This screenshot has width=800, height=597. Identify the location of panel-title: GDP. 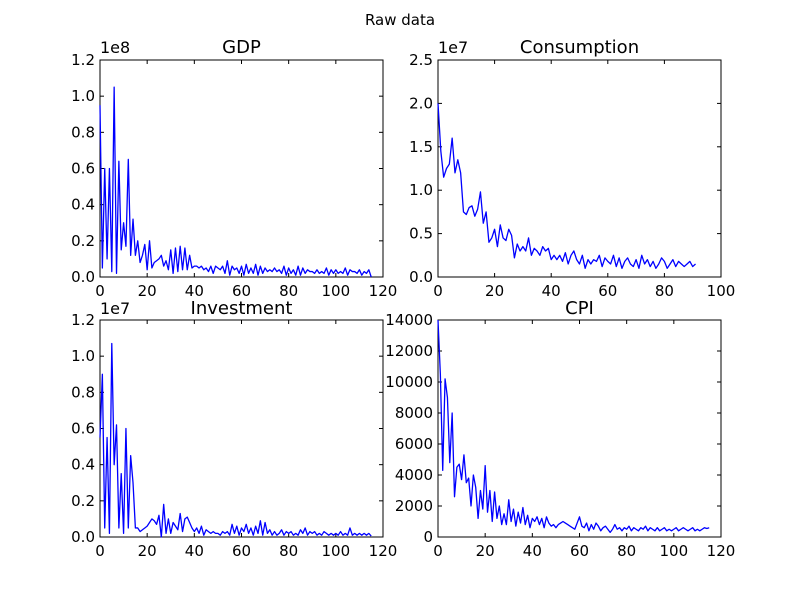
(241, 47).